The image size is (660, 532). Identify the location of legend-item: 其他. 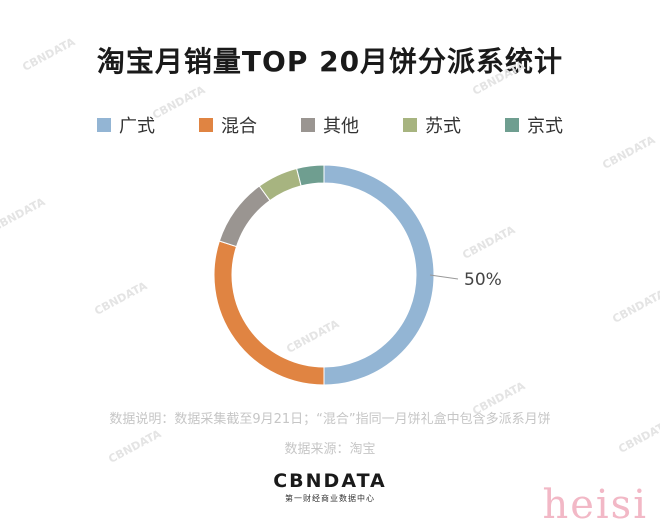
(330, 125).